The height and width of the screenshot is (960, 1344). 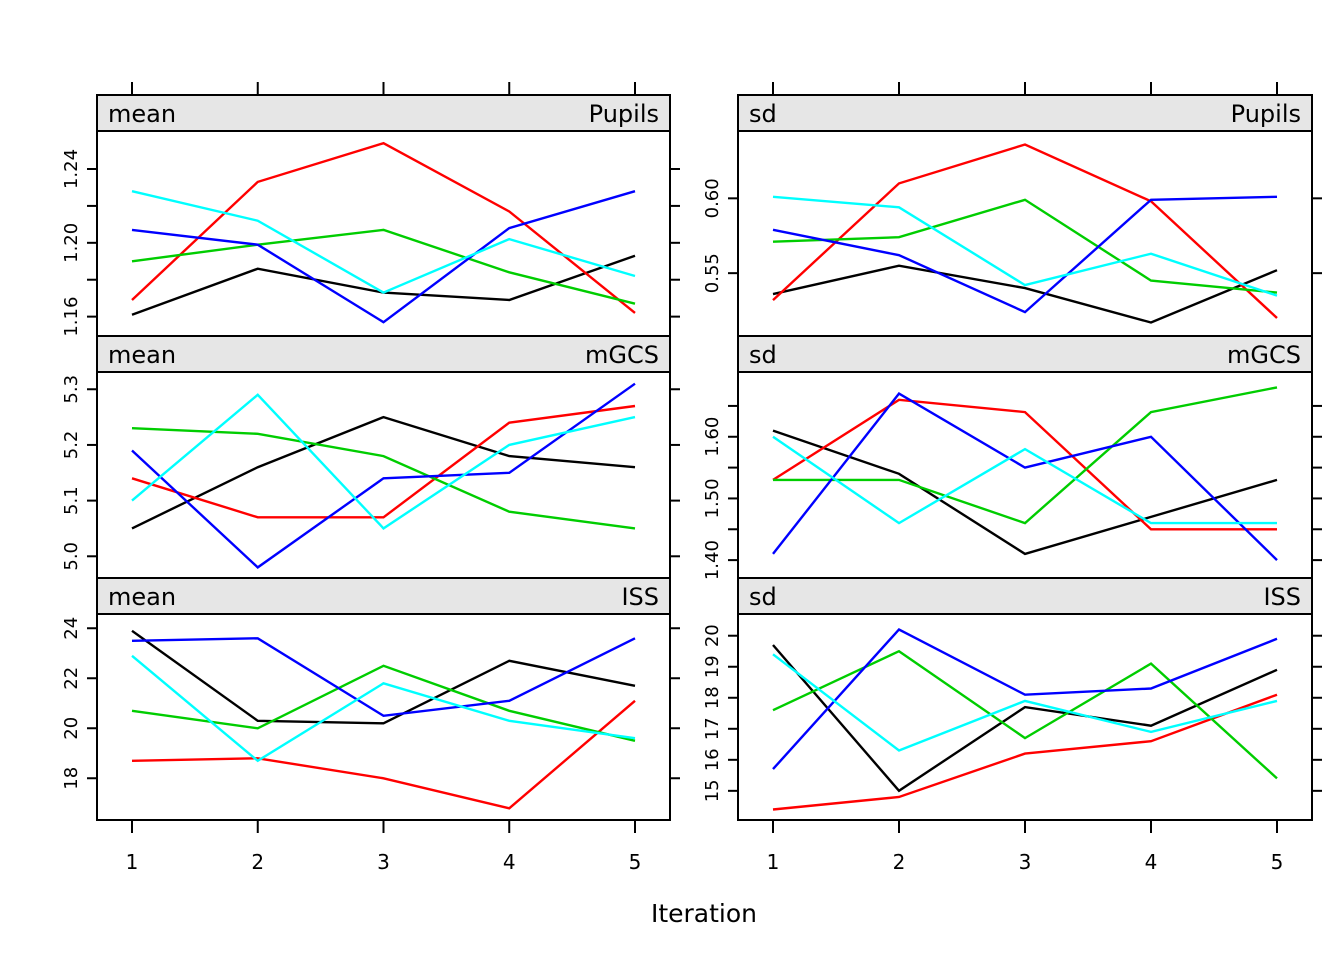 I want to click on series-sd-ISS-chain1-black, so click(x=1025, y=718).